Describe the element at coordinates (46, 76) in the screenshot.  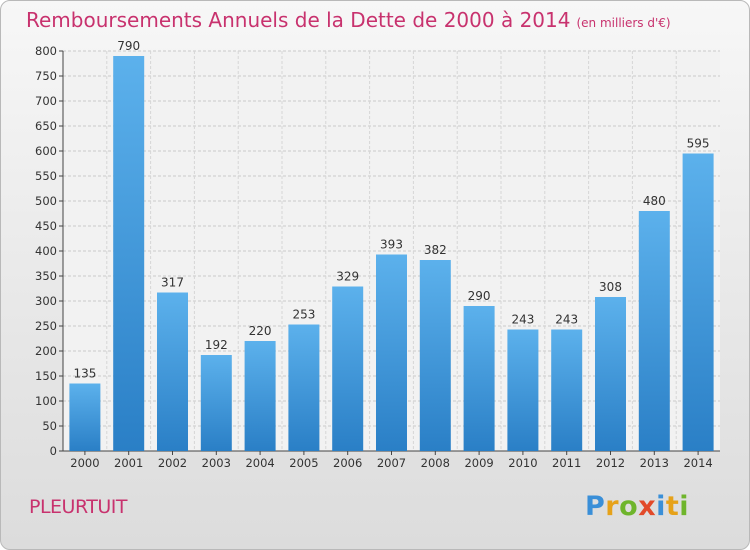
I see `y-tick-label: 750` at that location.